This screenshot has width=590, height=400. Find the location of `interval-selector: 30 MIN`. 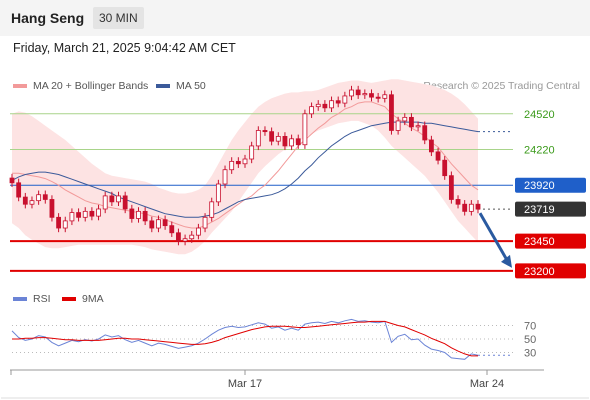

interval-selector: 30 MIN is located at coordinates (118, 18).